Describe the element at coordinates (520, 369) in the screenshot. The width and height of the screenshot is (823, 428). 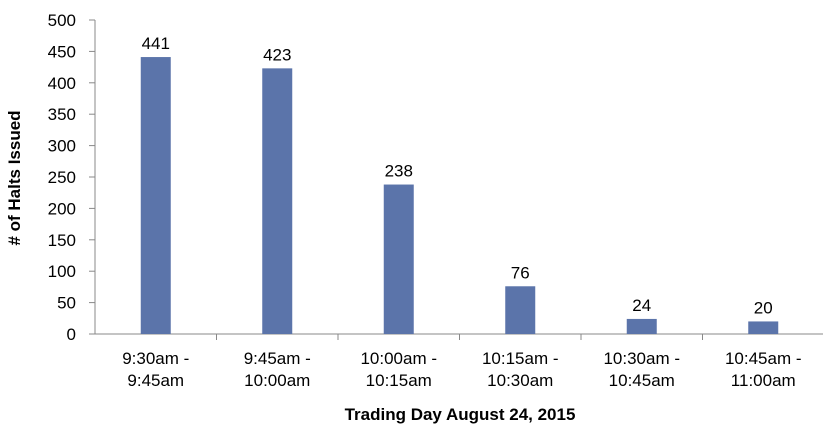
I see `x-tick-label: 10:15am -10:30am` at that location.